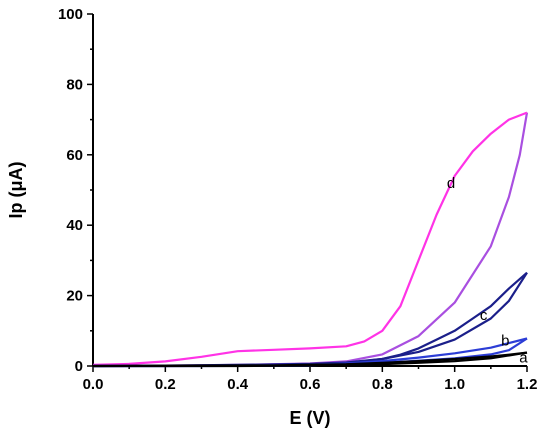 Image resolution: width=550 pixels, height=439 pixels. I want to click on curve-label-c: c, so click(484, 315).